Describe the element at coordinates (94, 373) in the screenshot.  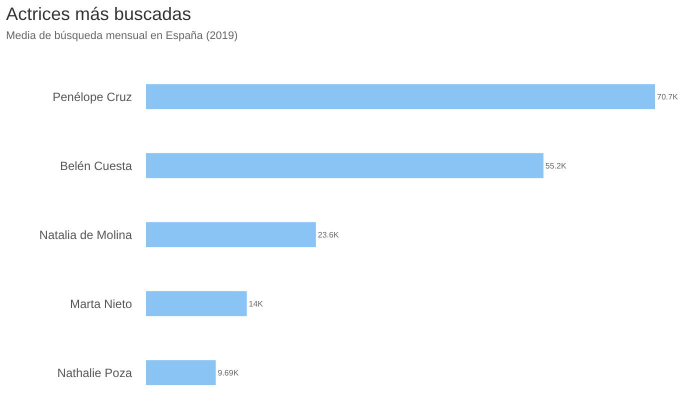
I see `y-tick-label: Nathalie Poza` at that location.